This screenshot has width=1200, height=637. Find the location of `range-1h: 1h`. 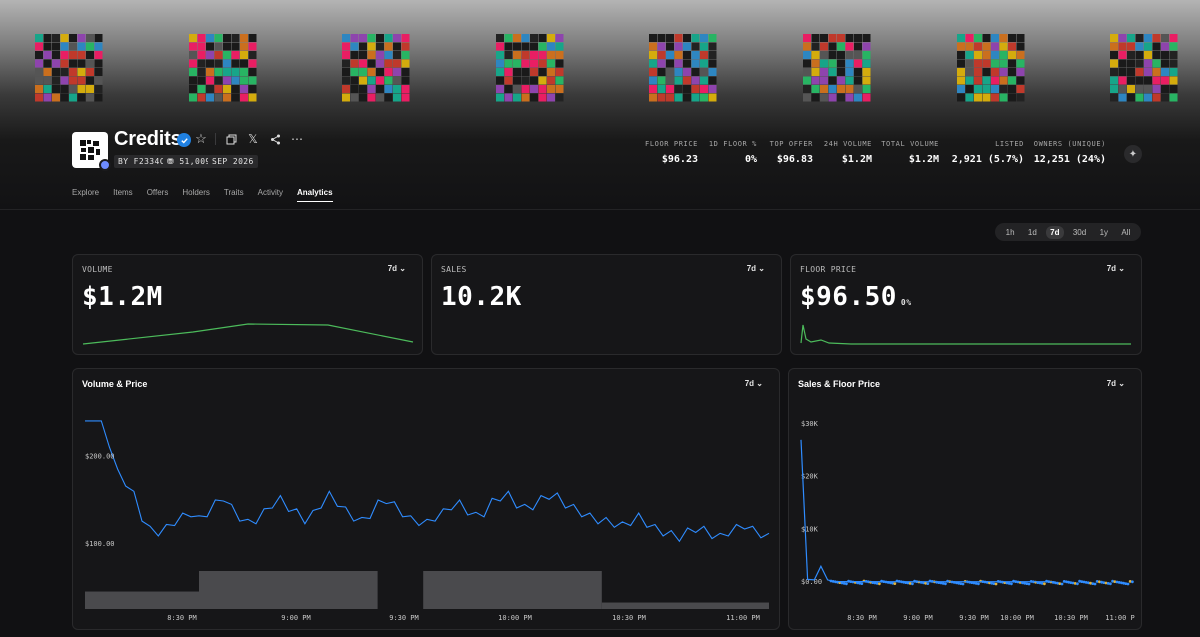

range-1h: 1h is located at coordinates (1010, 232).